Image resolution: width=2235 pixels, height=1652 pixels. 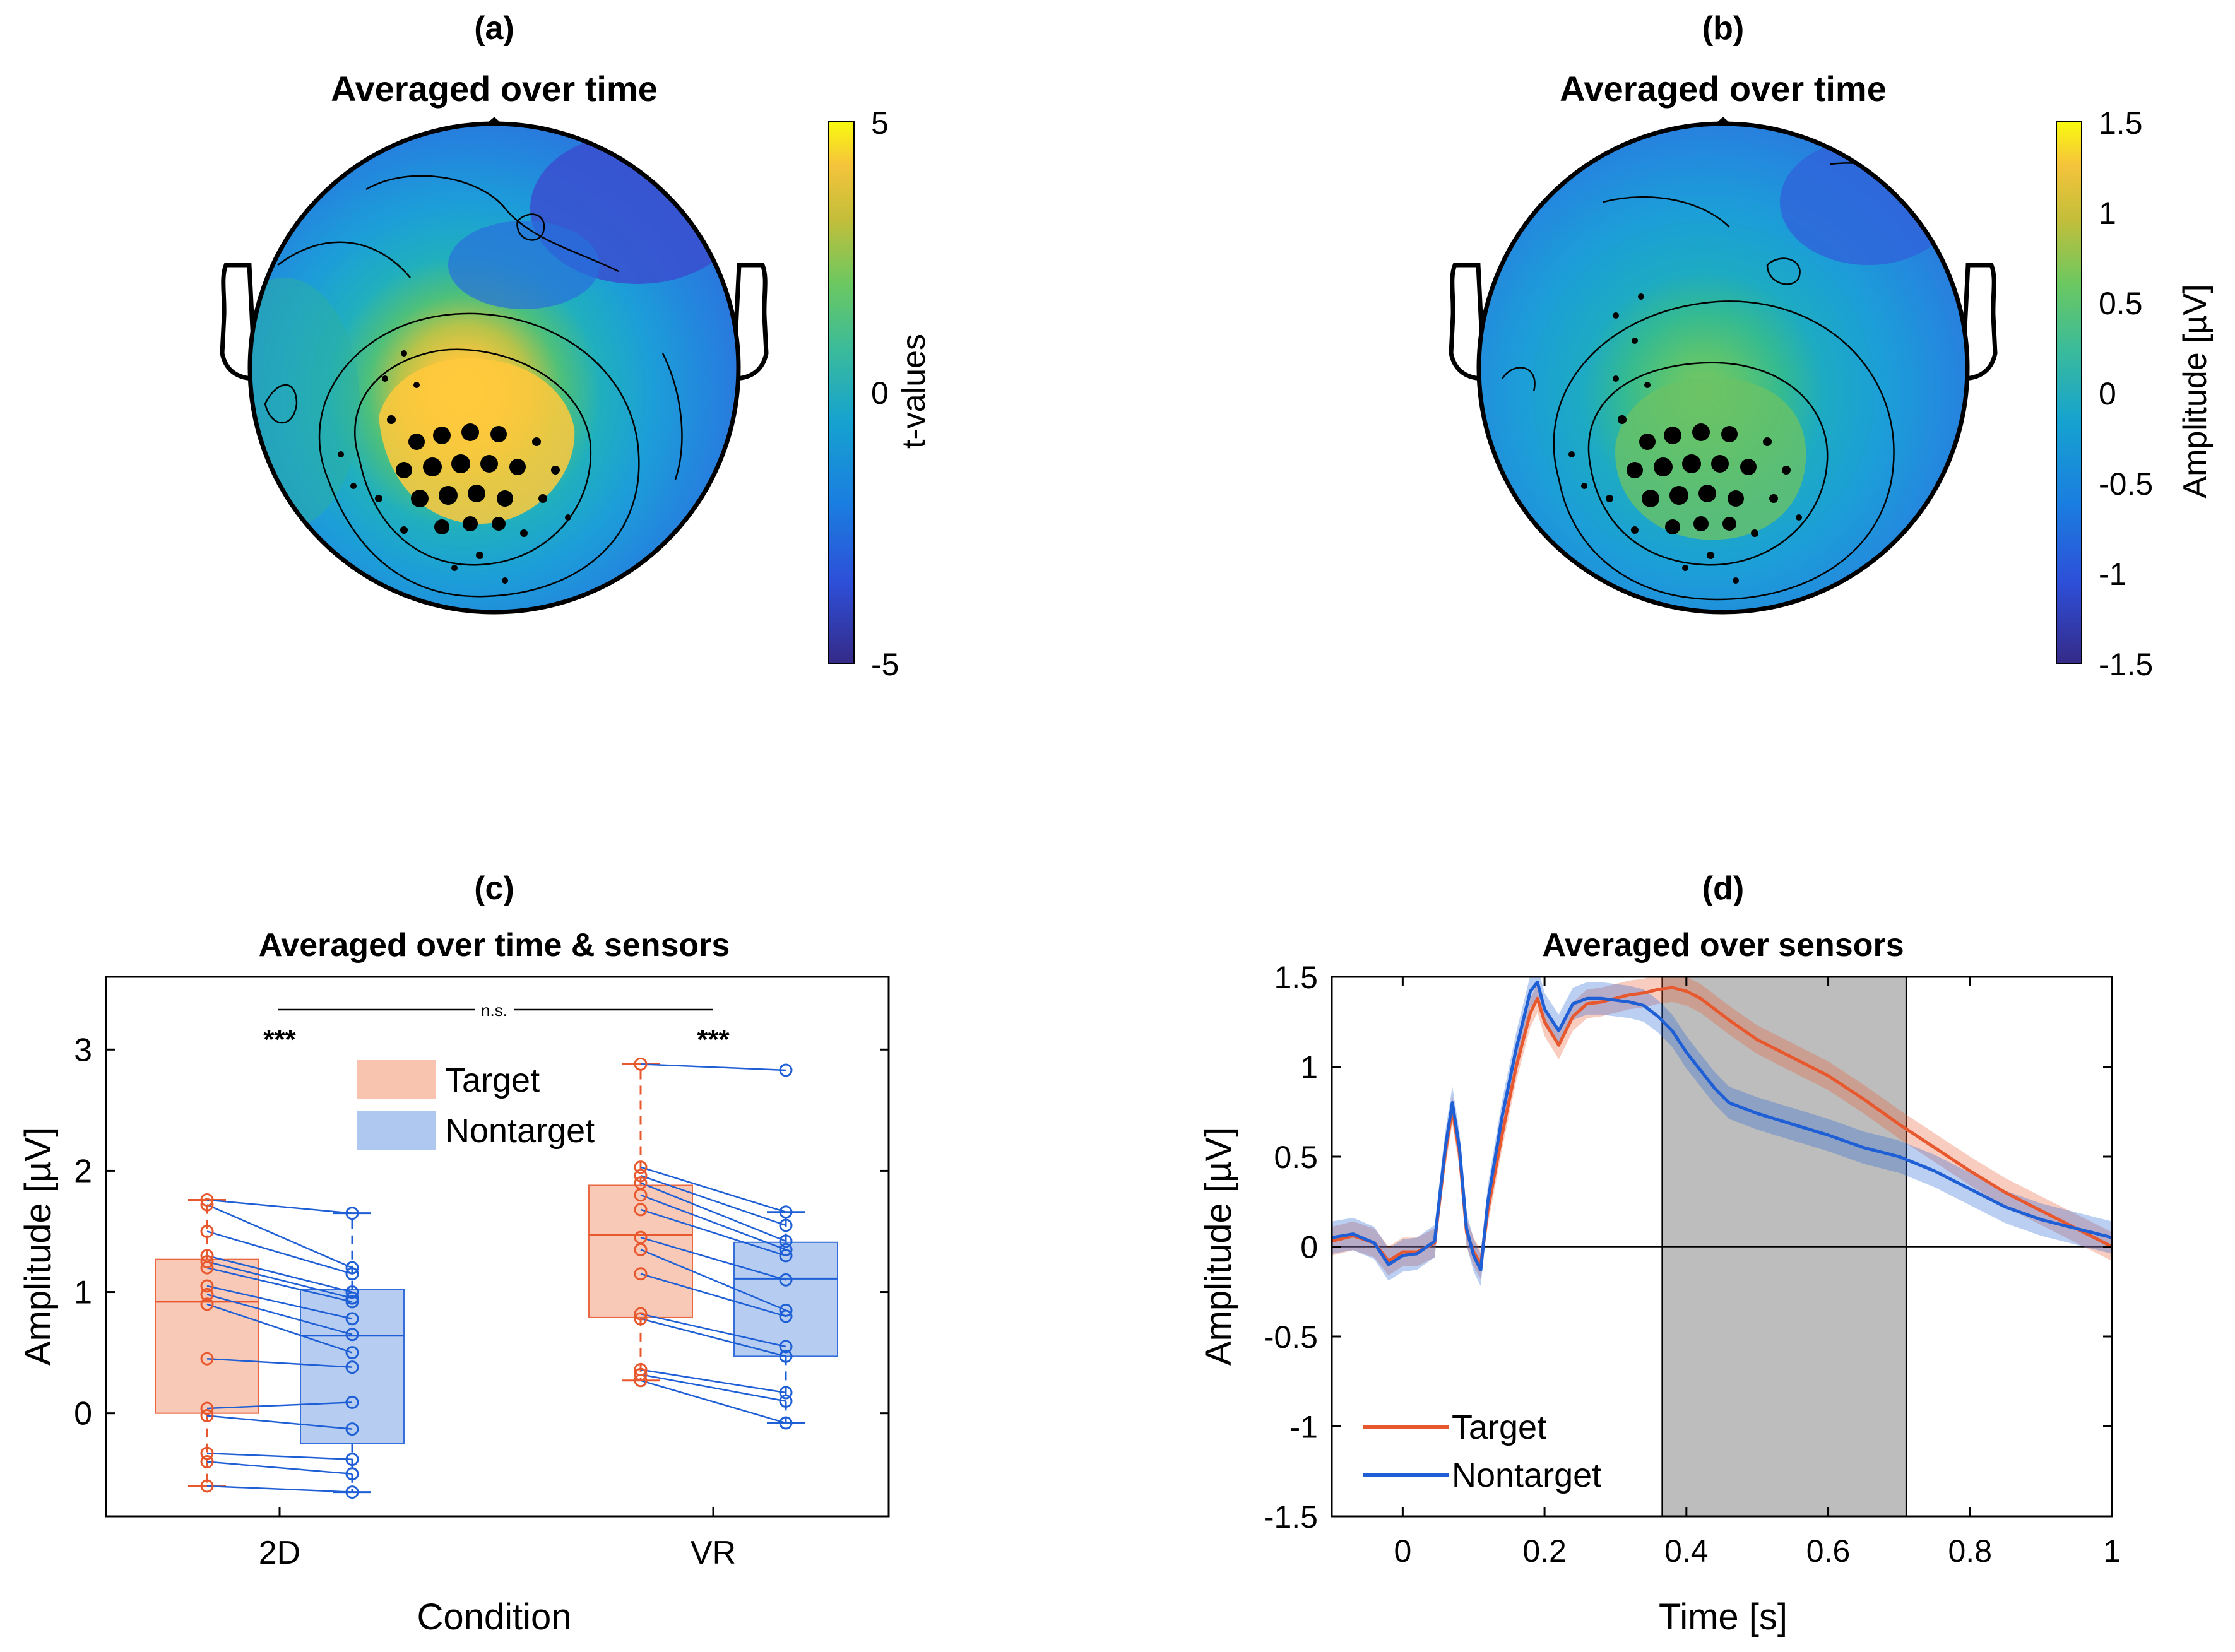 I want to click on panel-a-label: (a), so click(x=494, y=28).